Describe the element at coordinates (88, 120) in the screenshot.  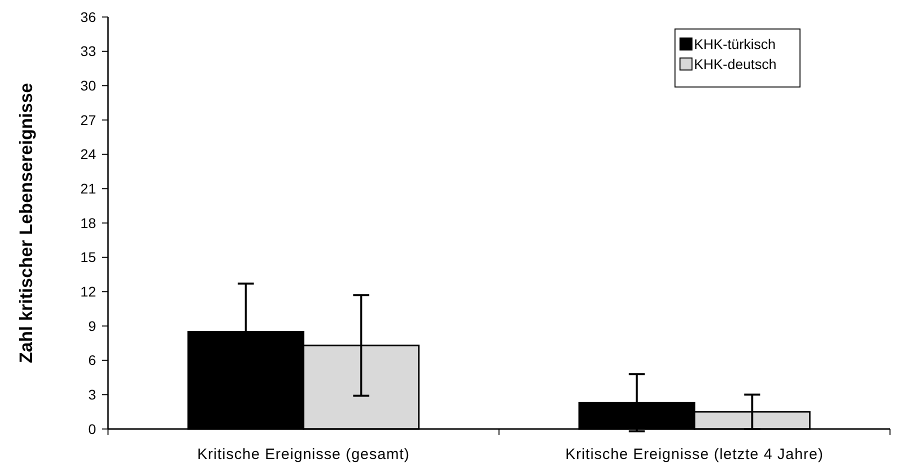
I see `y-tick-label: 27` at that location.